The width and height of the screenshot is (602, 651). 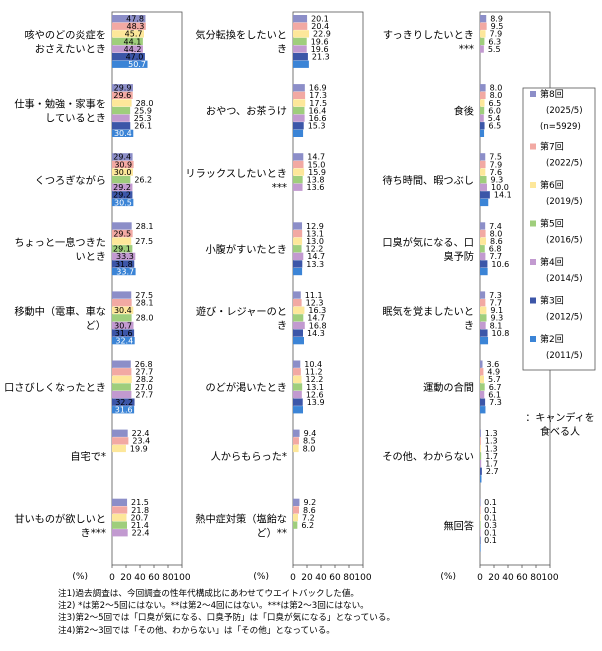 What do you see at coordinates (318, 95) in the screenshot?
I see `data-label: 17.3` at bounding box center [318, 95].